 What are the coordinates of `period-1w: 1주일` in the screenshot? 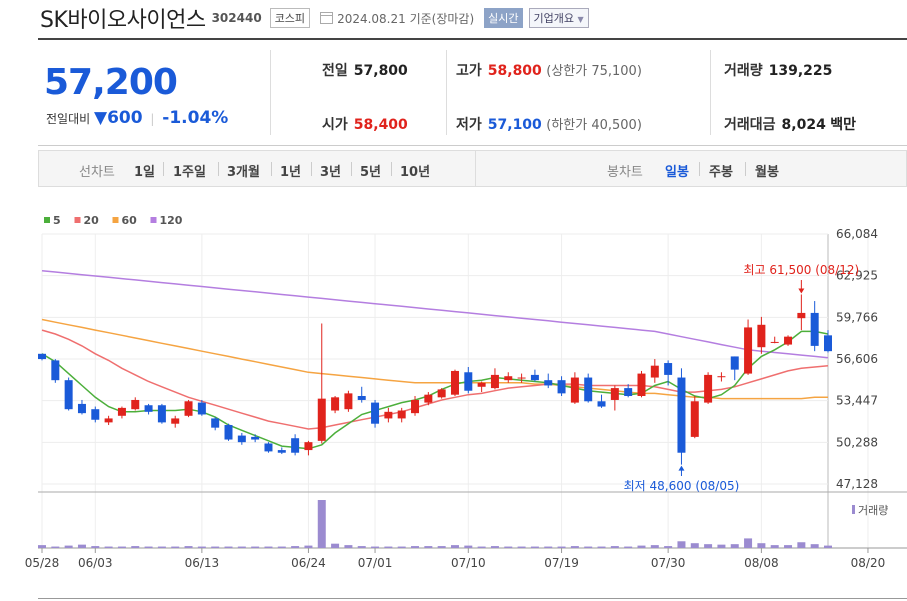 It's located at (189, 172).